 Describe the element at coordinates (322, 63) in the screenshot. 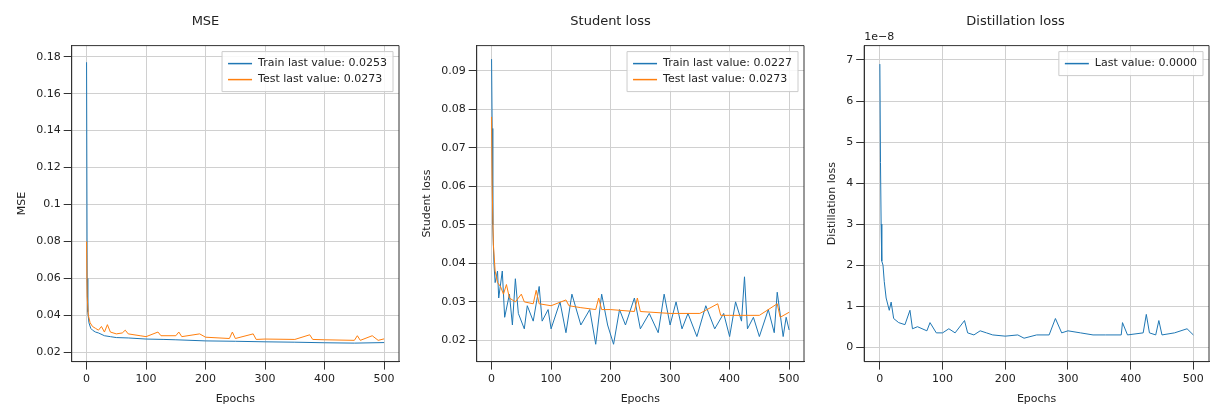

I see `legend-label: Train last value: 0.0253` at that location.